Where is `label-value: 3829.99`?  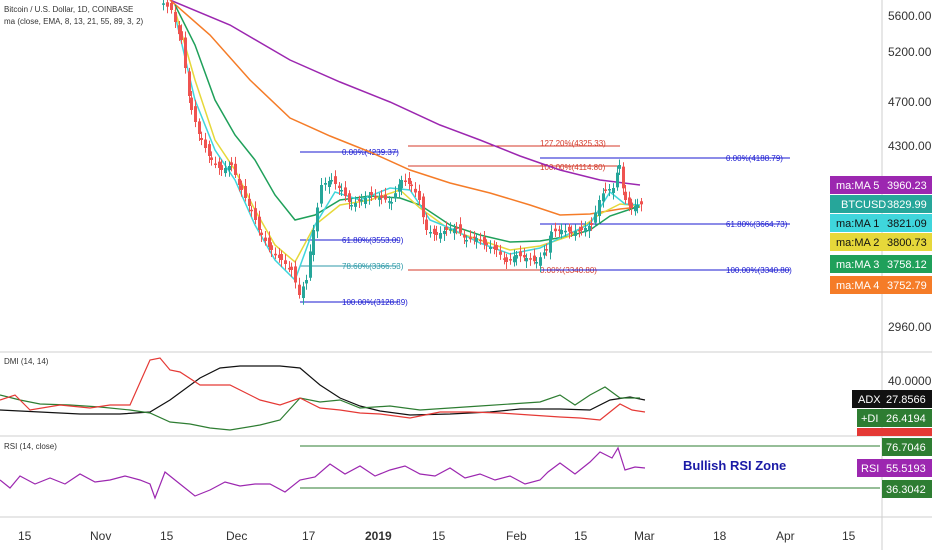 label-value: 3829.99 is located at coordinates (907, 205).